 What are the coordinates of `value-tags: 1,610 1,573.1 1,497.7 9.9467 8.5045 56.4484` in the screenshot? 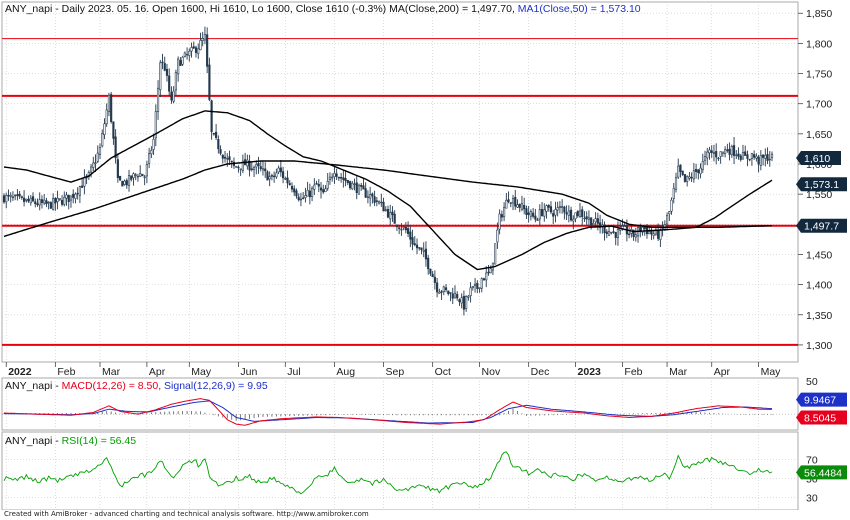 It's located at (821, 315).